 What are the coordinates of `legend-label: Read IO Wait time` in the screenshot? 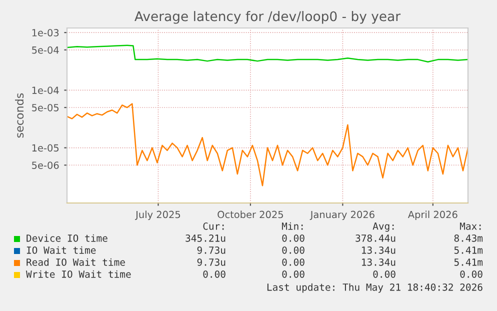 It's located at (75, 262).